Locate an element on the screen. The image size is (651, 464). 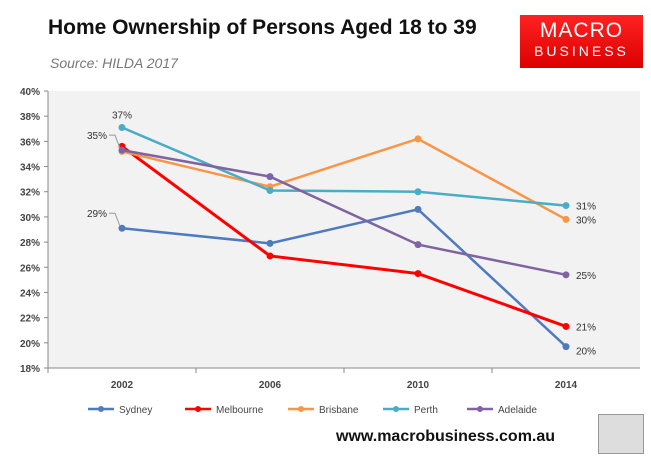
series-line-brisbane is located at coordinates (344, 179).